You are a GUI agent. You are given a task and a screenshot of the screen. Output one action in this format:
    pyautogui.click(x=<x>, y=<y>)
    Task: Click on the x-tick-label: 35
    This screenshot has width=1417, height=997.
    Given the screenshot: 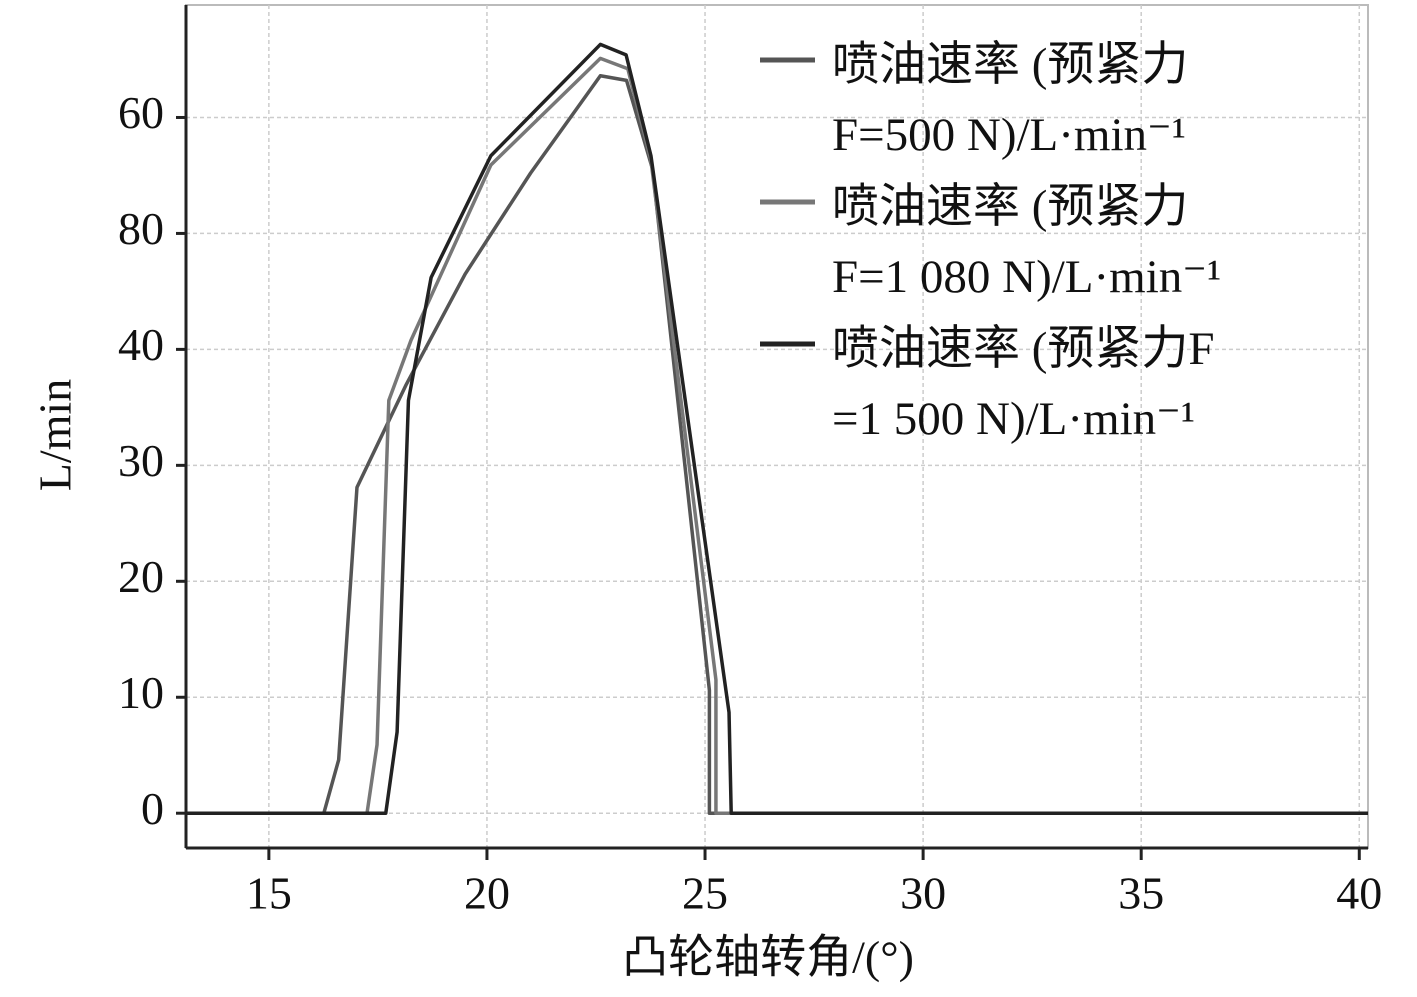 What is the action you would take?
    pyautogui.click(x=1141, y=893)
    